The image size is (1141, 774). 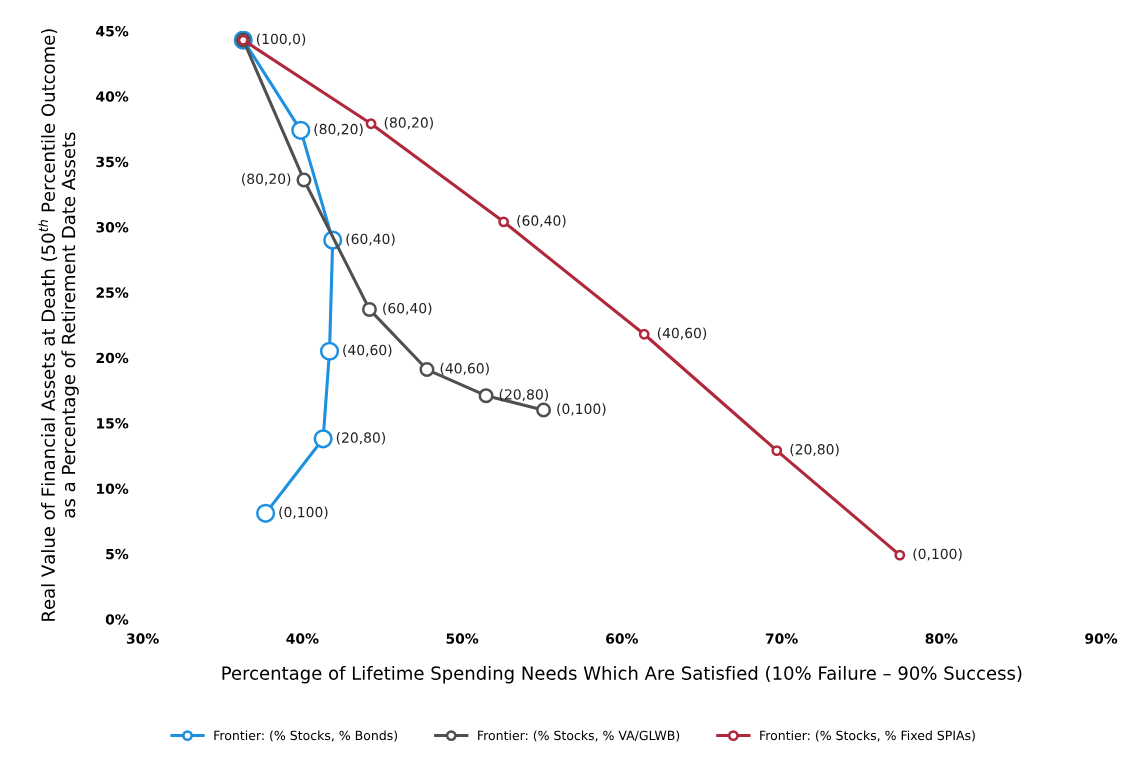 What do you see at coordinates (117, 554) in the screenshot?
I see `y-tick-label: 5%` at bounding box center [117, 554].